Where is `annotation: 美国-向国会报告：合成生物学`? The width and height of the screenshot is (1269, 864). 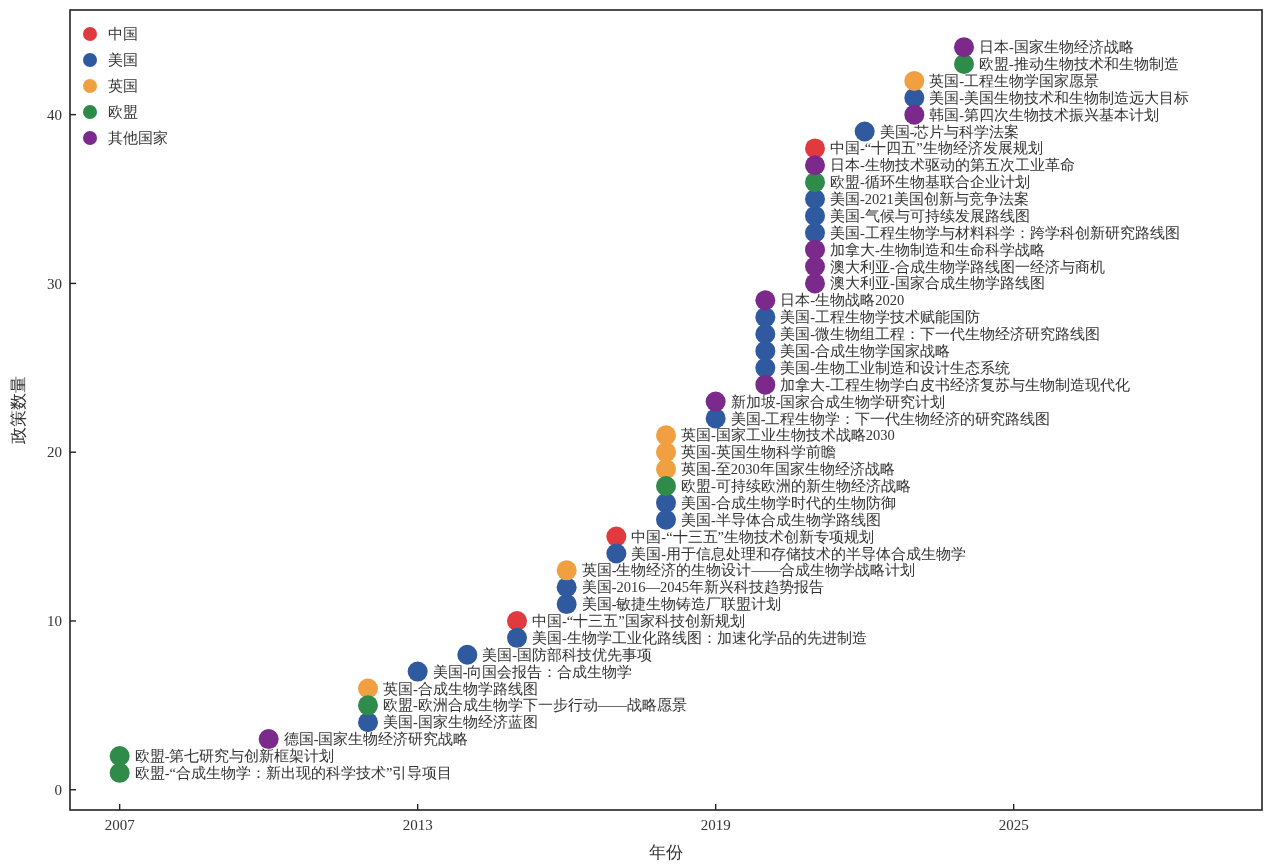
annotation: 美国-向国会报告：合成生物学 is located at coordinates (532, 671).